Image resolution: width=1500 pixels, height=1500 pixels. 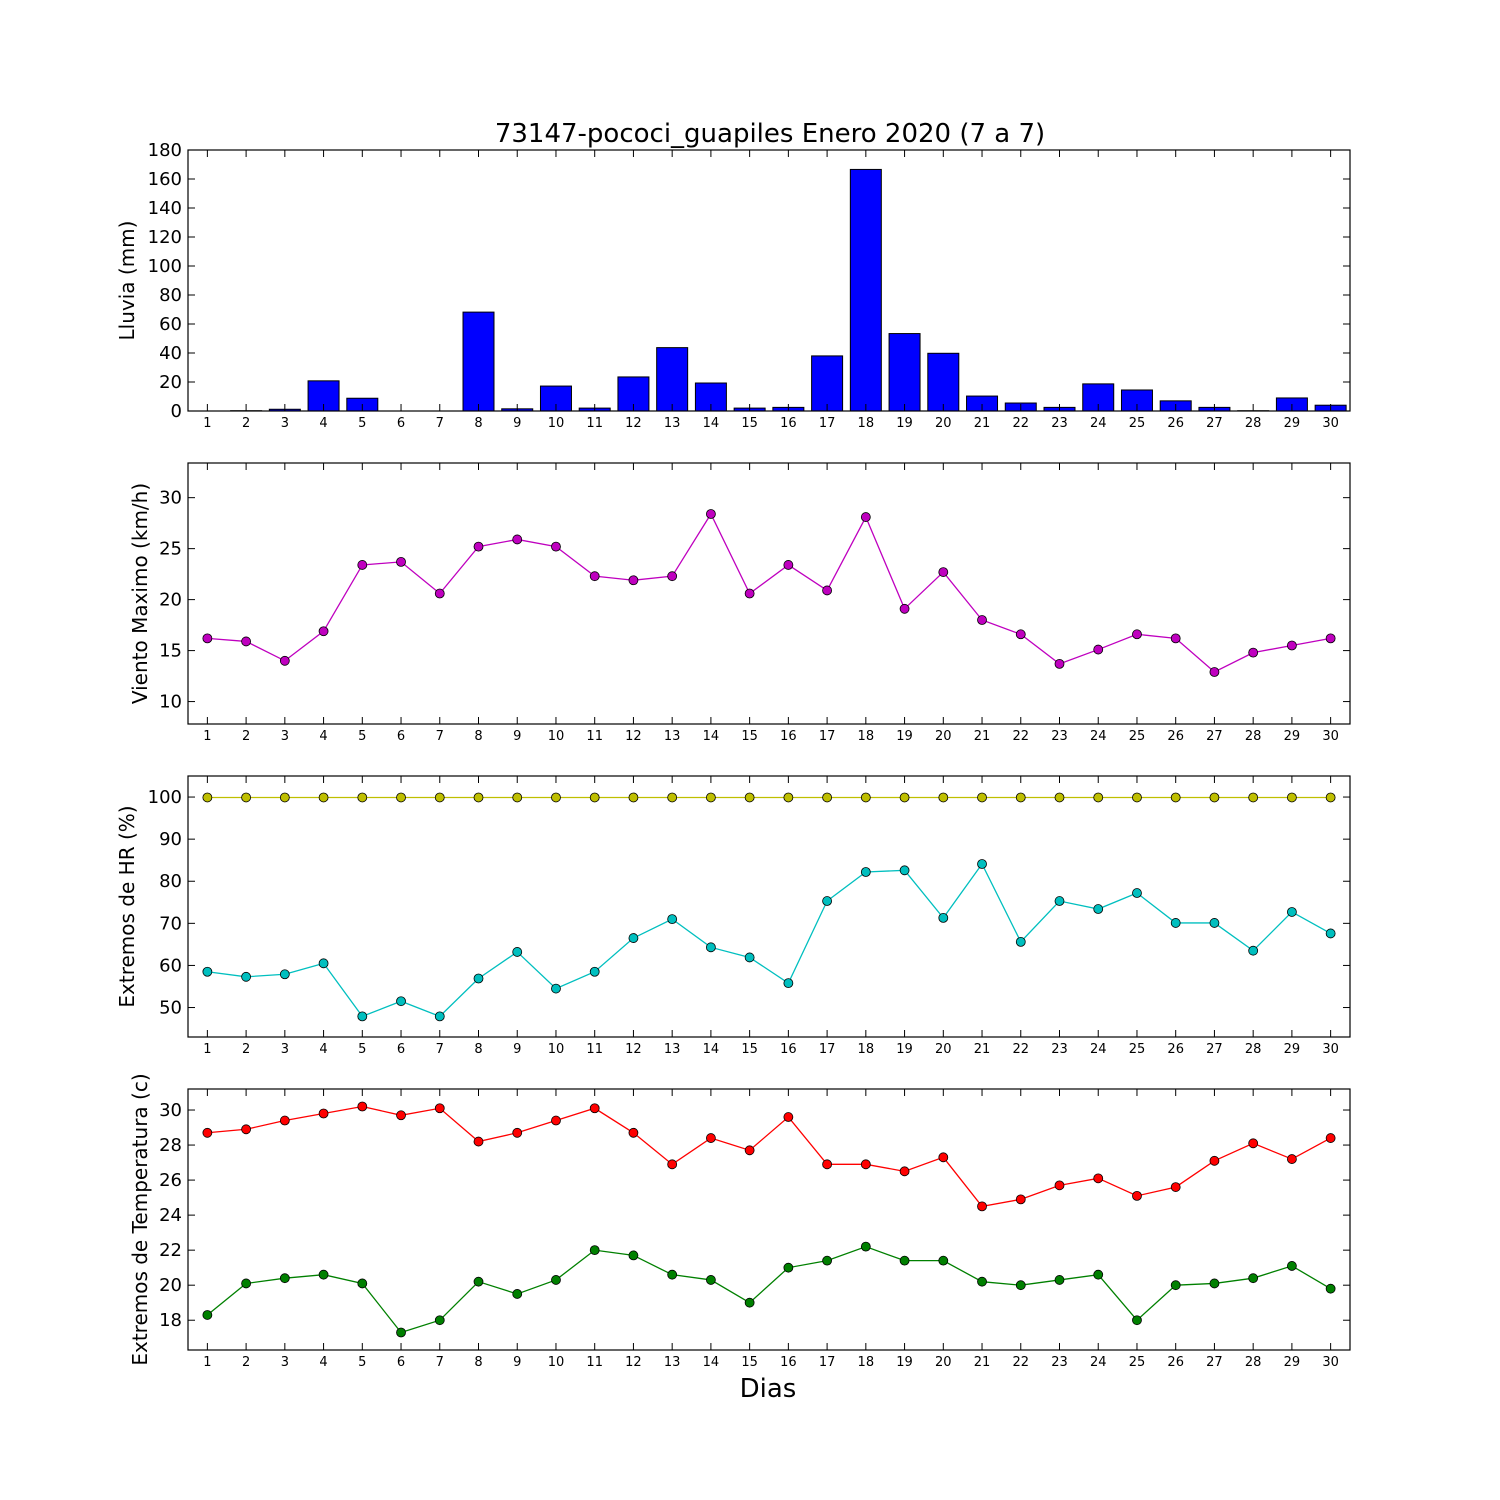 I want to click on x-tick-label: 12, so click(x=633, y=1362).